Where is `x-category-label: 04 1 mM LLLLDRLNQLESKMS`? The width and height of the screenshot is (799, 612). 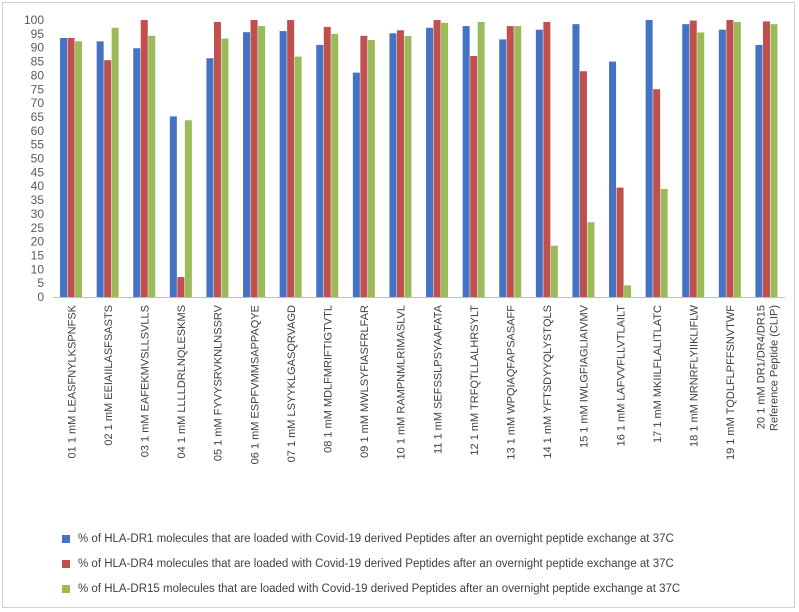 x-category-label: 04 1 mM LLLLDRLNQLESKMS is located at coordinates (182, 381).